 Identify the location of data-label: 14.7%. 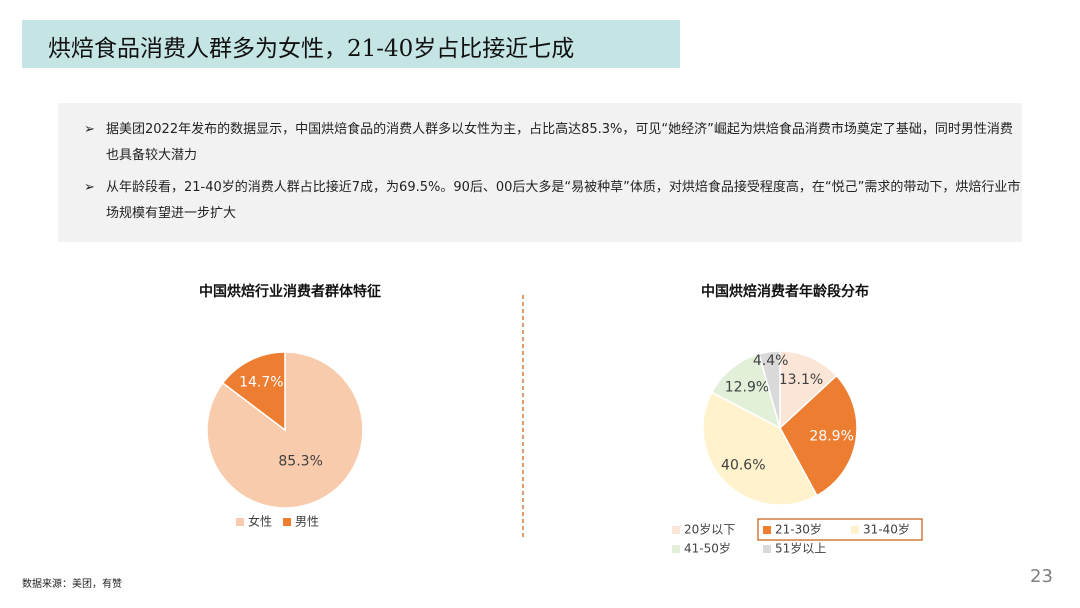
(261, 383).